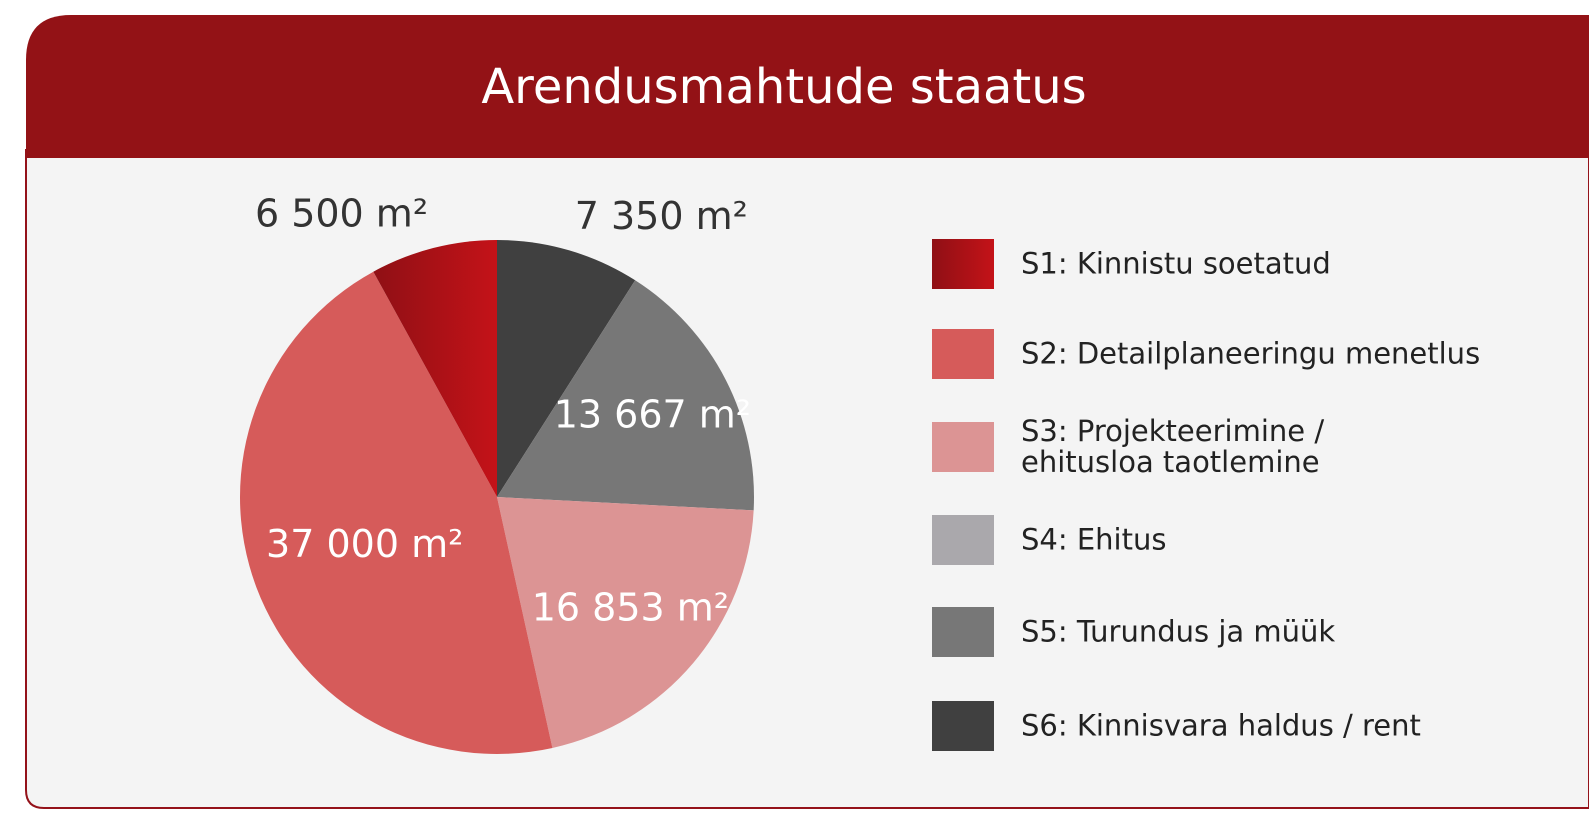  I want to click on data-label: 13 667 m², so click(652, 414).